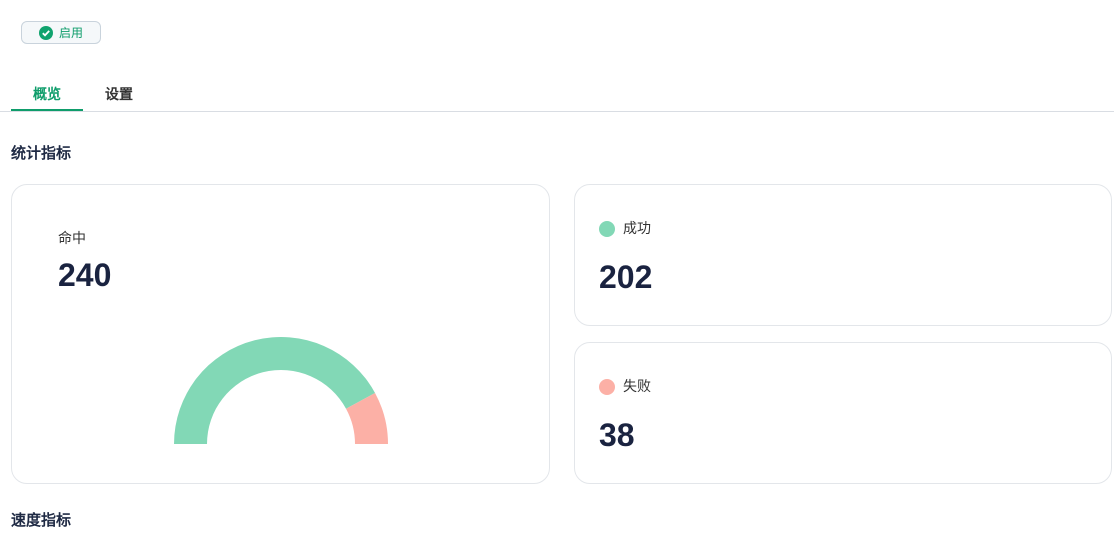 The width and height of the screenshot is (1114, 534). I want to click on section-title: 速度指标, so click(41, 520).